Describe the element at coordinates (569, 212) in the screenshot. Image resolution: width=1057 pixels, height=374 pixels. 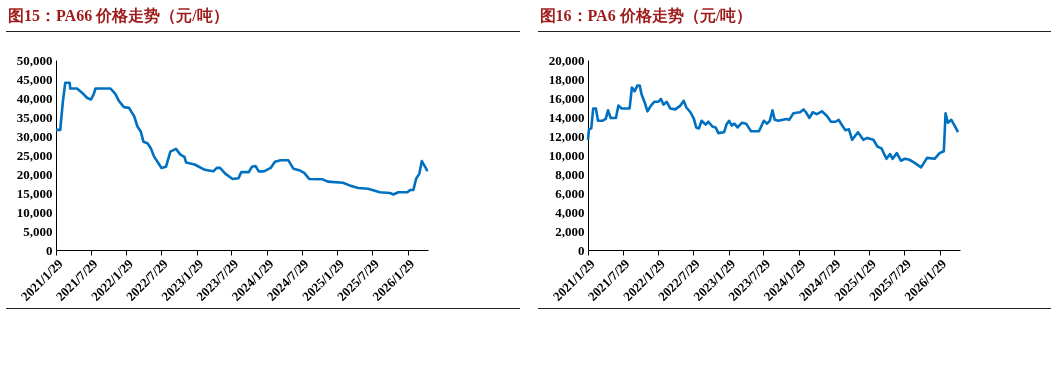
I see `y-tick-label: 4,000` at that location.